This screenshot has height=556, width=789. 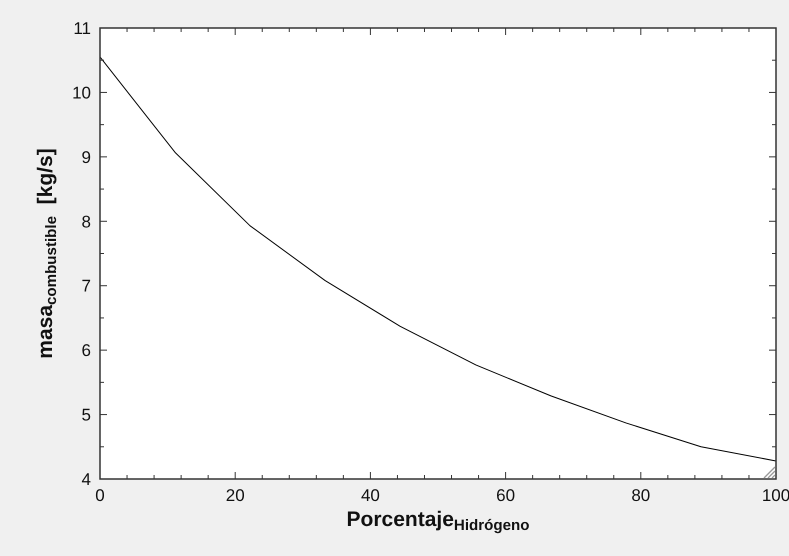 What do you see at coordinates (86, 286) in the screenshot?
I see `y-tick-label: 7` at bounding box center [86, 286].